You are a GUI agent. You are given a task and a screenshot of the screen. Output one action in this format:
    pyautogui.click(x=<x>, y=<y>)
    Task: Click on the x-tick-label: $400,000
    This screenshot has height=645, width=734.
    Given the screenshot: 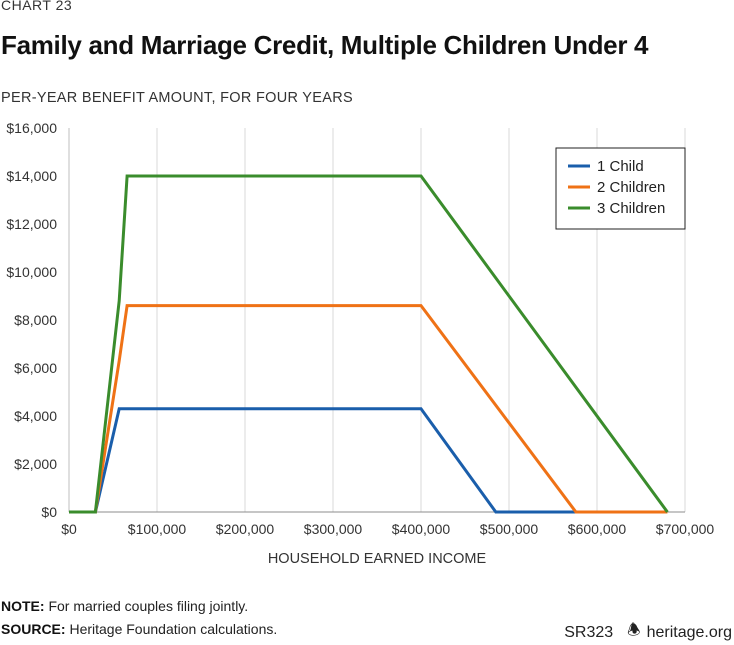 What is the action you would take?
    pyautogui.click(x=421, y=529)
    